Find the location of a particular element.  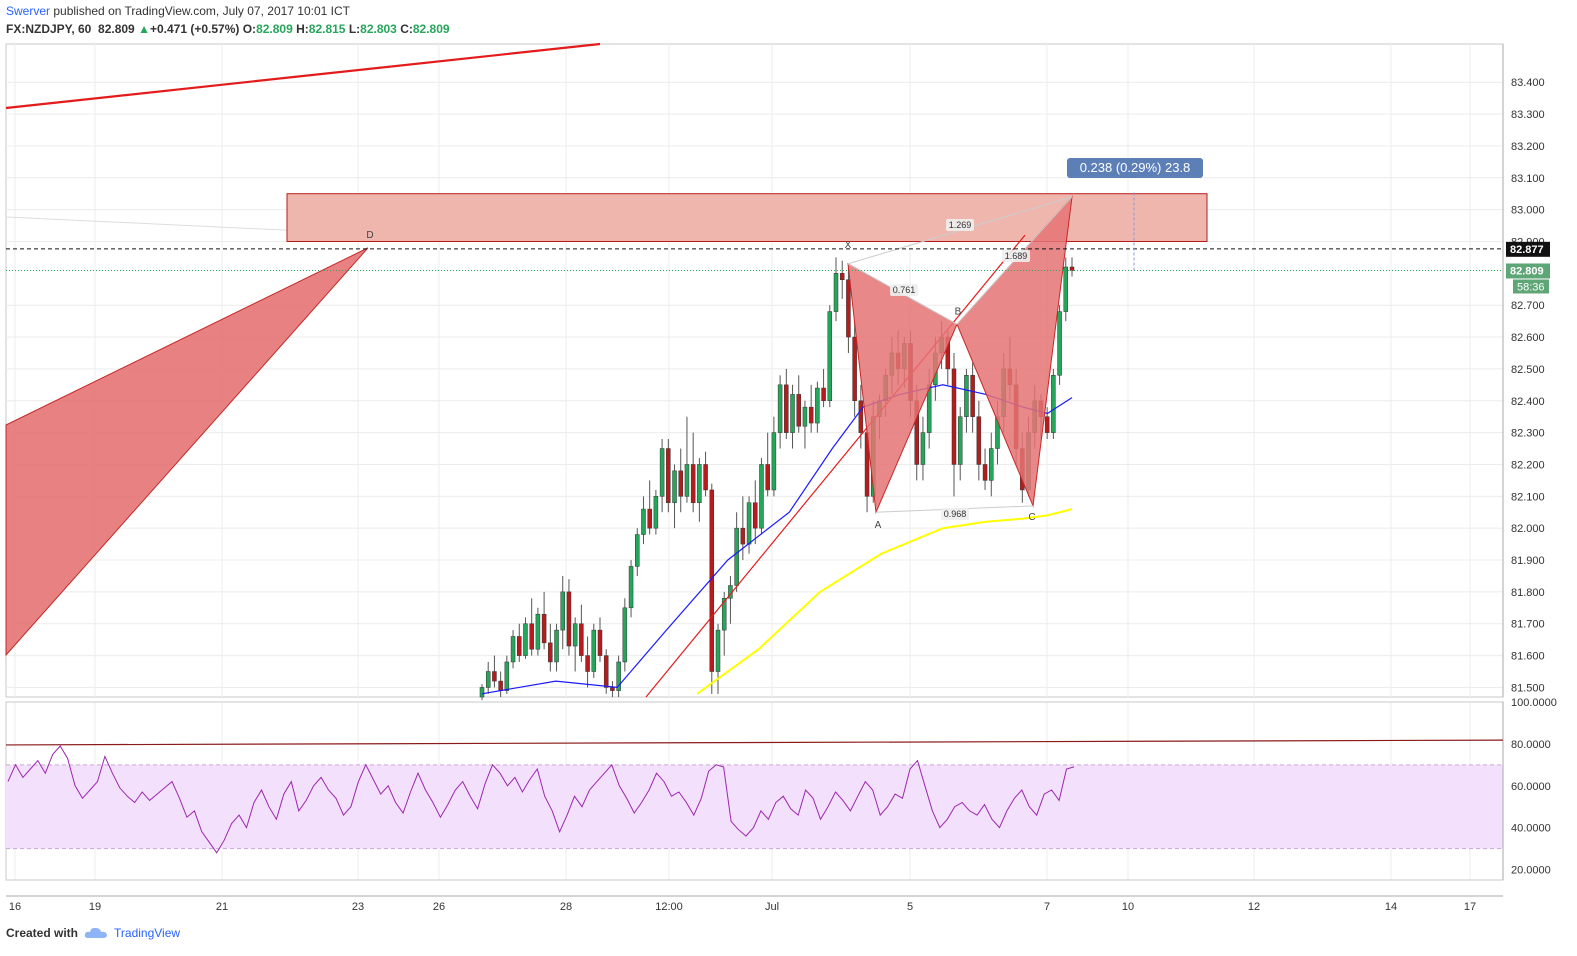

harmonic-ratio-0.968: 0.968 is located at coordinates (955, 514).